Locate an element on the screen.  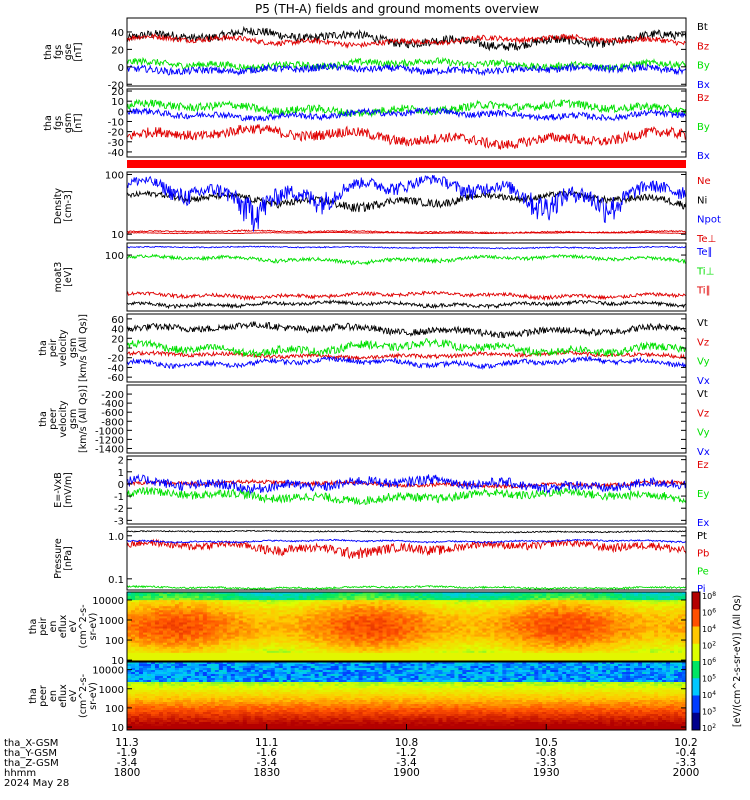
y-axis-label: Pressure is located at coordinates (58, 558).